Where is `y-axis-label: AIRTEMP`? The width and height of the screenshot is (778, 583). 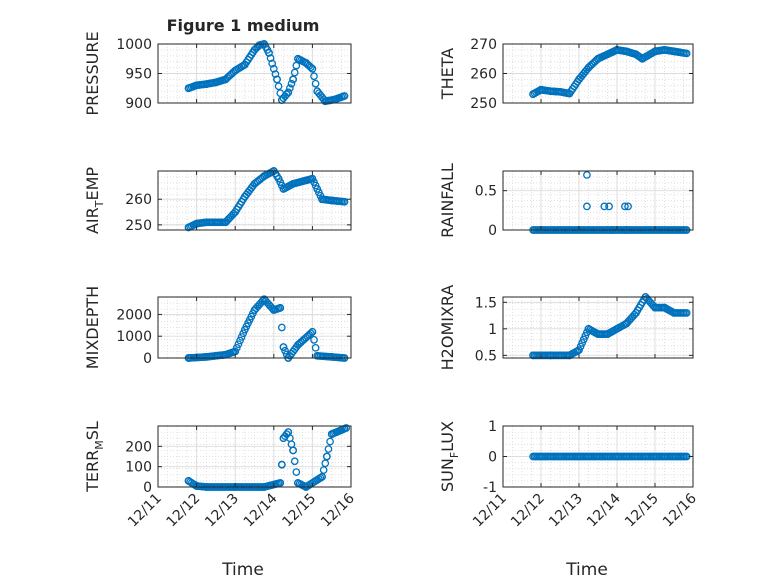
y-axis-label: AIRTEMP is located at coordinates (94, 200).